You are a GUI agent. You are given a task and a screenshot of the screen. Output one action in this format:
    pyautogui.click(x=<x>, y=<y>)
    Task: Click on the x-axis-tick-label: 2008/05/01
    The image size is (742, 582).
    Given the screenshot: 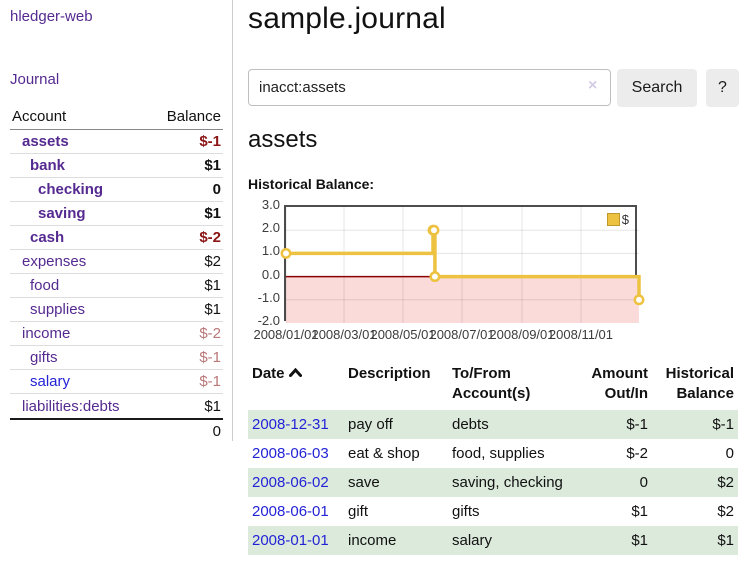 What is the action you would take?
    pyautogui.click(x=403, y=334)
    